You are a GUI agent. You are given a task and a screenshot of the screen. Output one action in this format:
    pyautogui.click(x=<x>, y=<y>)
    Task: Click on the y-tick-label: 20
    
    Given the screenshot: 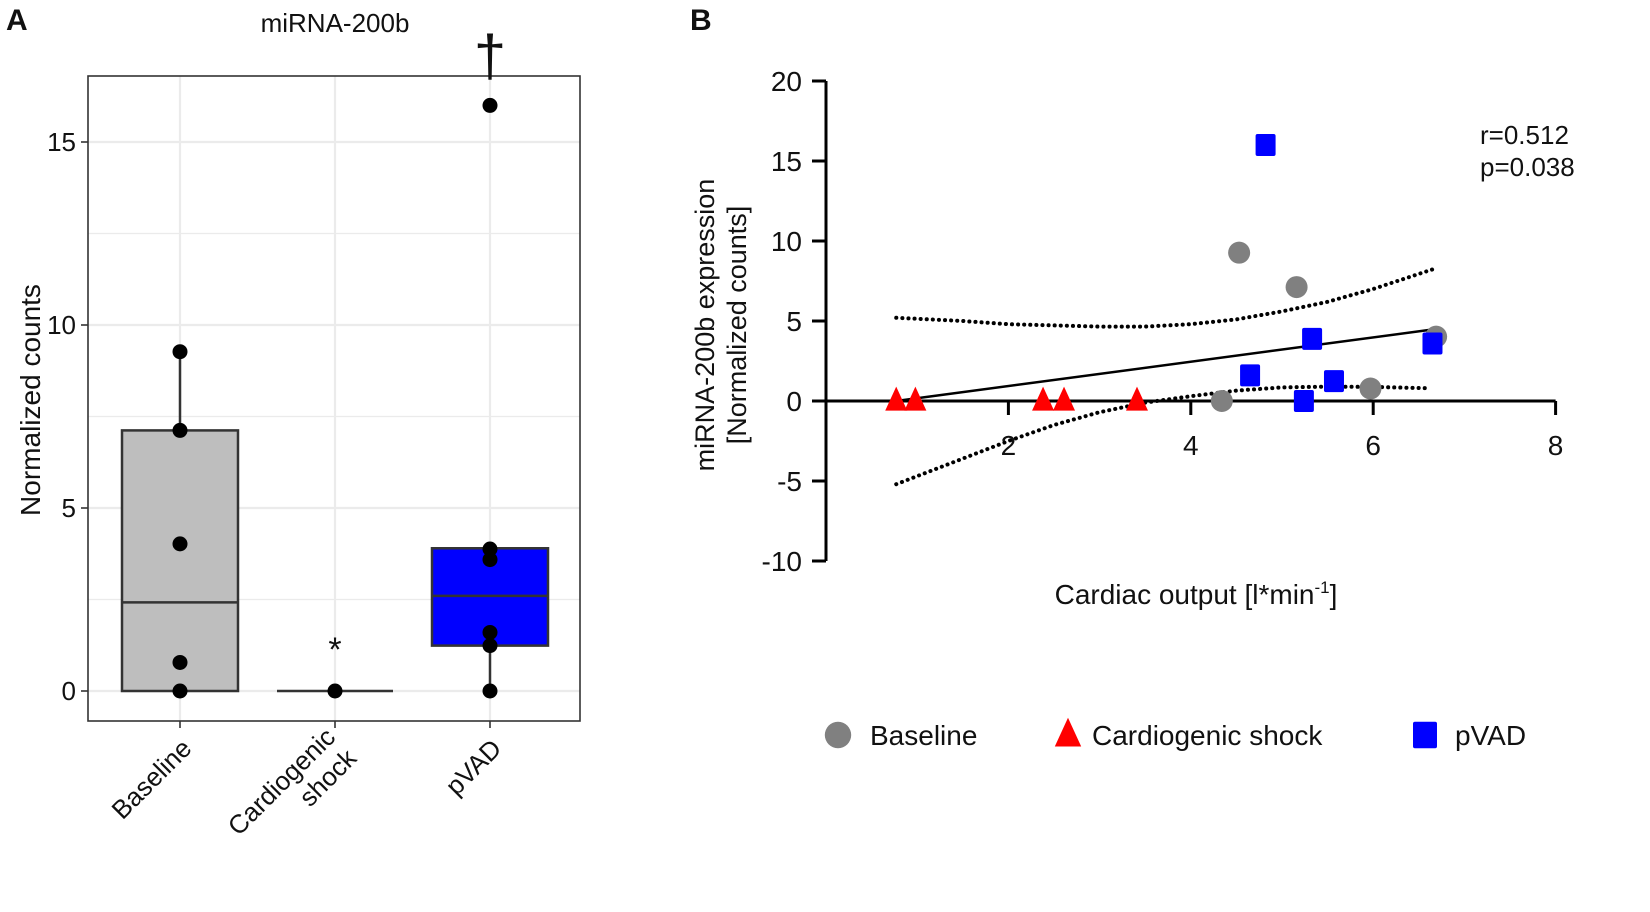 What is the action you would take?
    pyautogui.click(x=786, y=81)
    